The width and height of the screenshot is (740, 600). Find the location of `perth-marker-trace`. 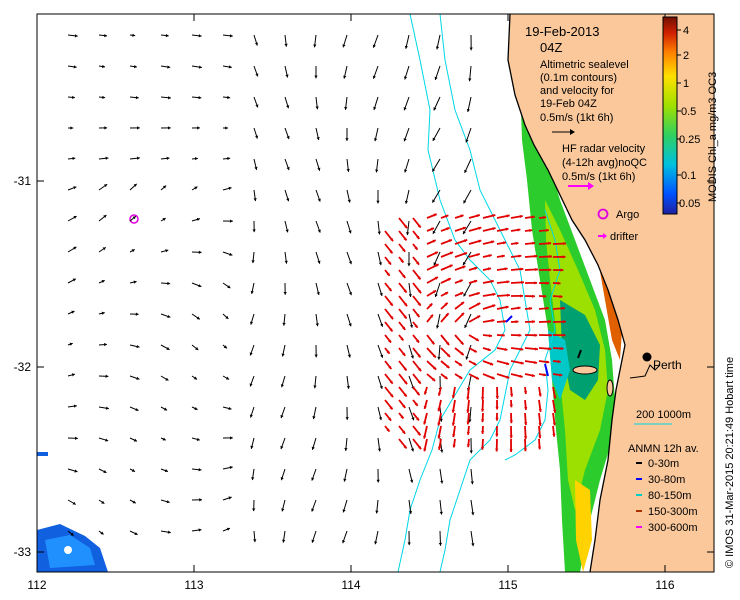

perth-marker-trace is located at coordinates (645, 371).